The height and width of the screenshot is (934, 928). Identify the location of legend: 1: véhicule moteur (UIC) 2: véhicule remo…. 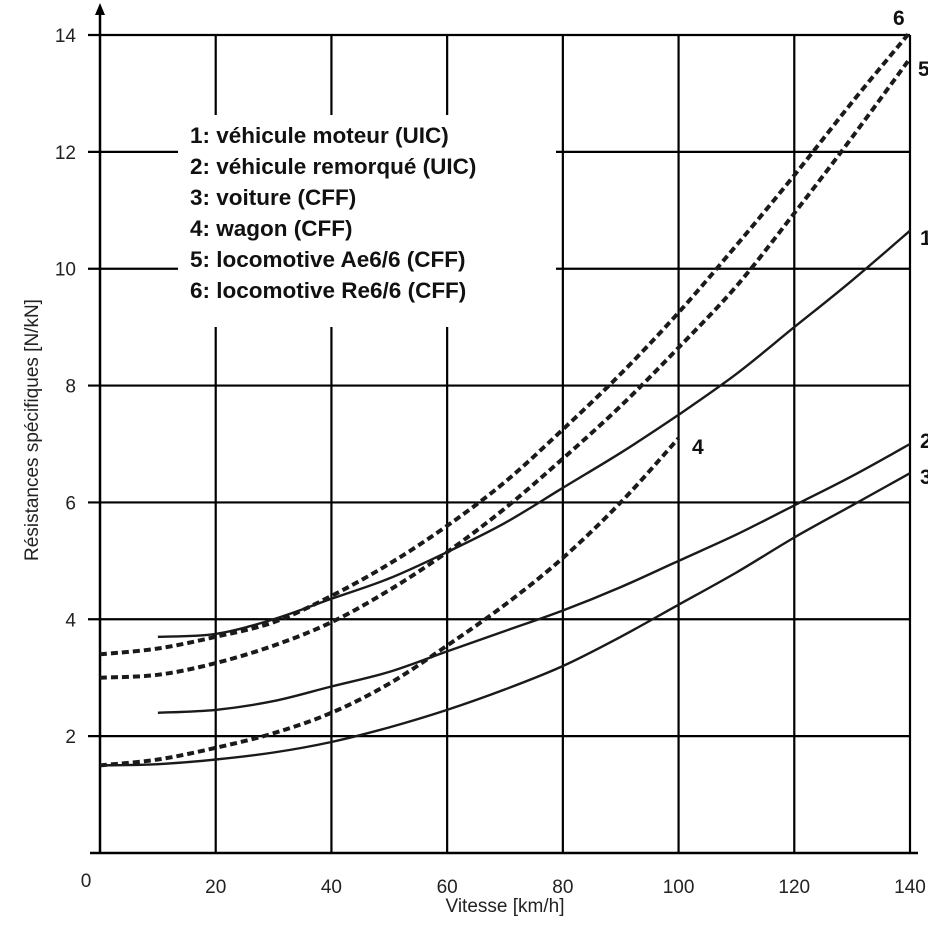
(367, 221).